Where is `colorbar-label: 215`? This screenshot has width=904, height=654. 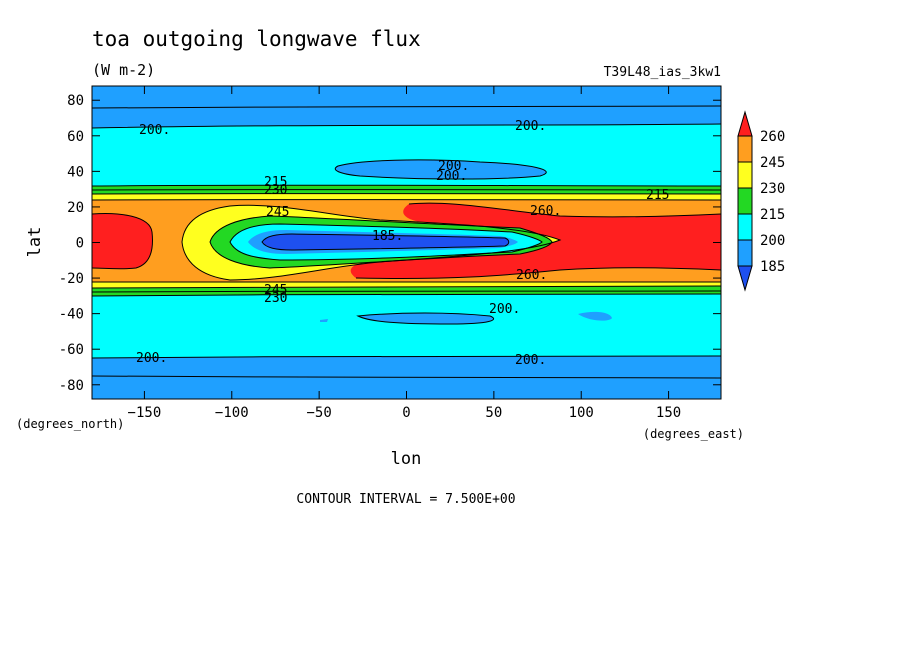 colorbar-label: 215 is located at coordinates (772, 215).